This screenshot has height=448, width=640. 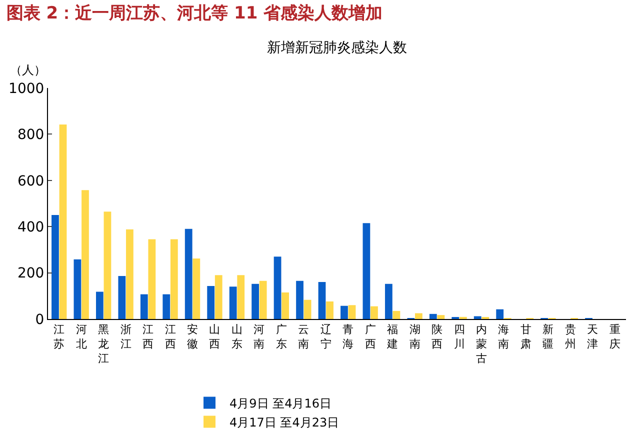 What do you see at coordinates (30, 181) in the screenshot?
I see `y-tick-label: 600` at bounding box center [30, 181].